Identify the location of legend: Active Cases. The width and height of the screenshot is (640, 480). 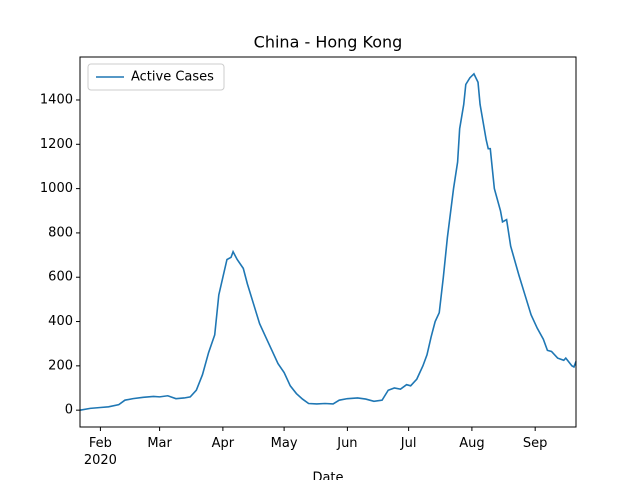
(156, 77).